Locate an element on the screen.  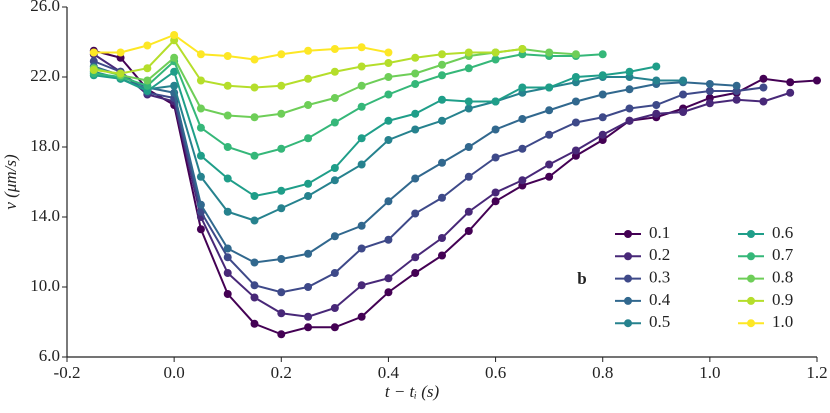
legend-label: 1.0 is located at coordinates (782, 321).